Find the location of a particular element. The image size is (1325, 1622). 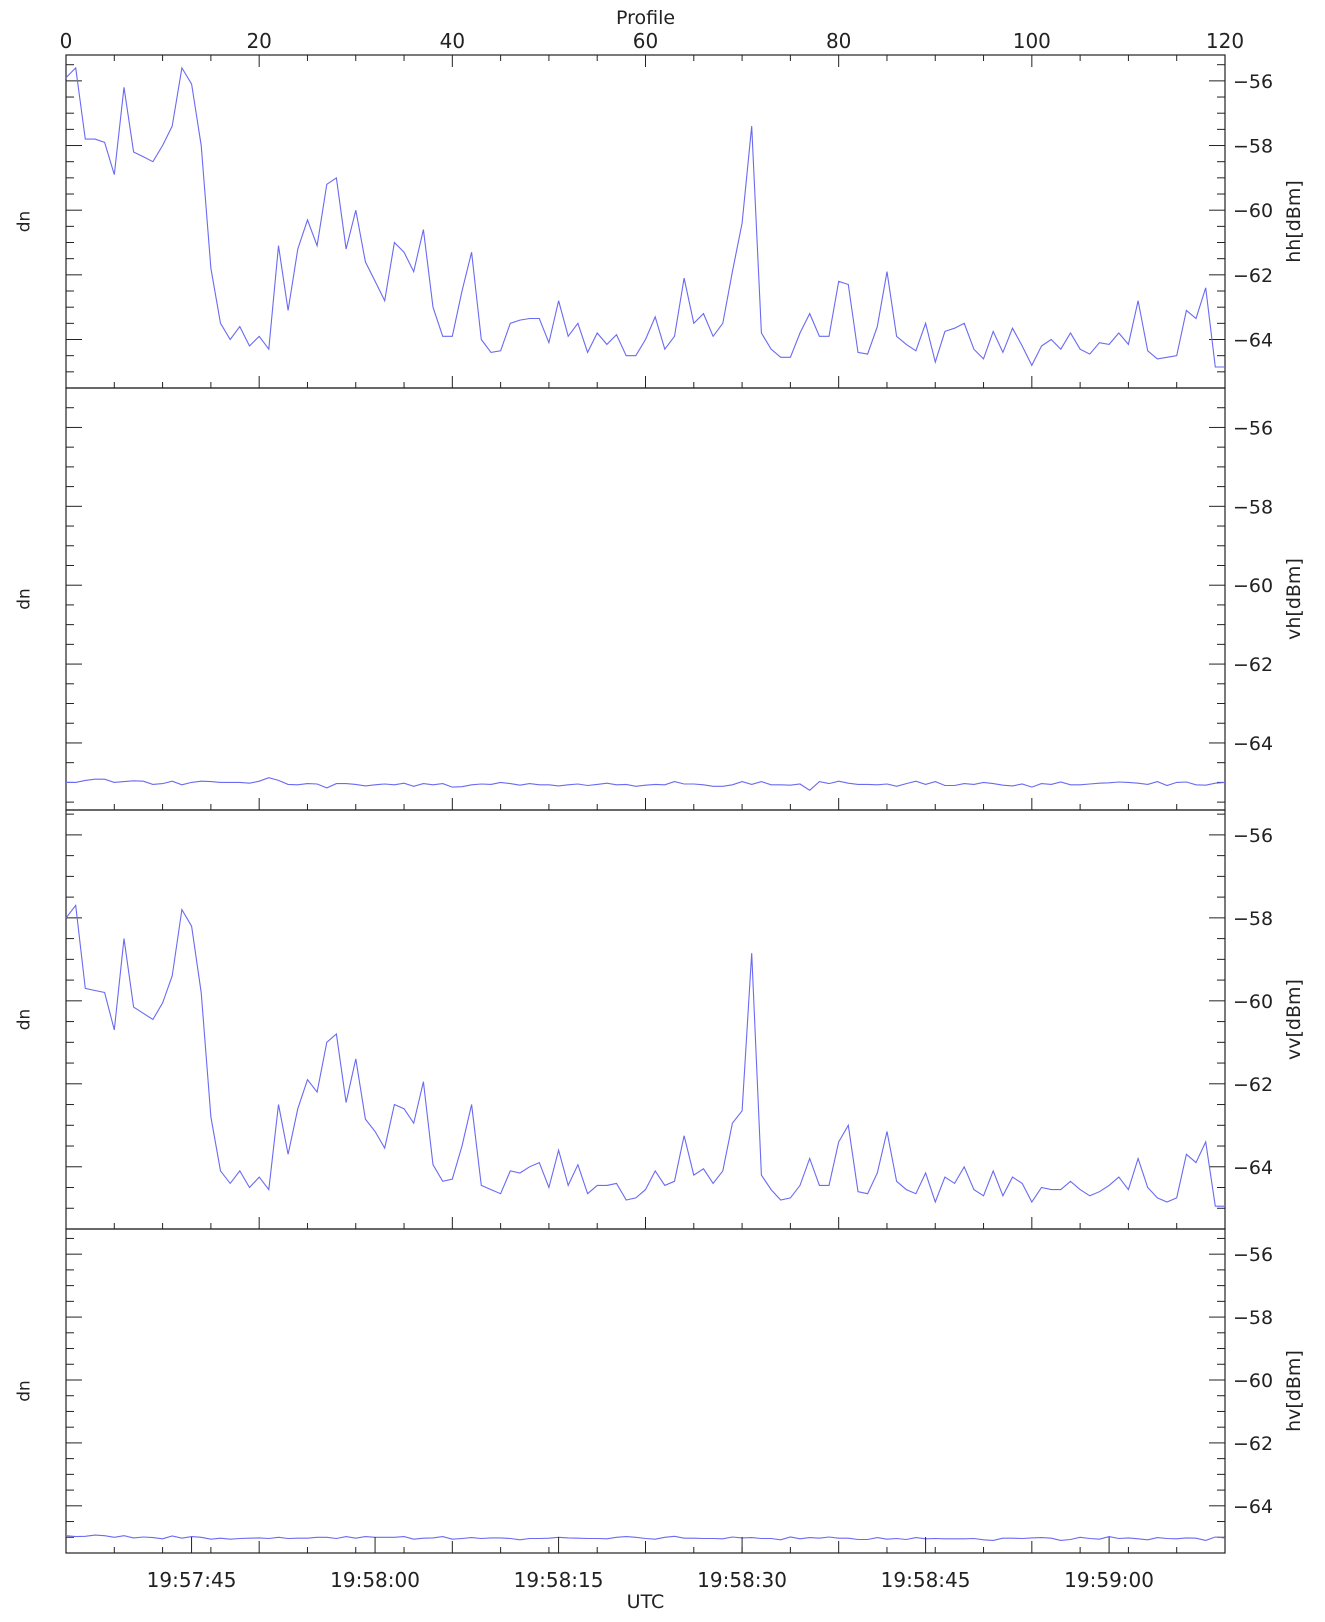

panel-y-axis-label: hh[dBm] is located at coordinates (1294, 221).